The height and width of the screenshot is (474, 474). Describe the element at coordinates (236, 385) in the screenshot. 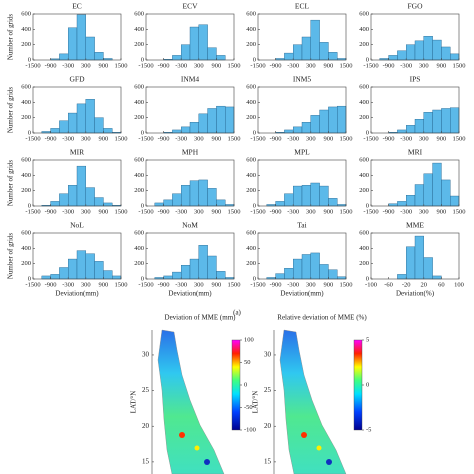

I see `colorbar` at that location.